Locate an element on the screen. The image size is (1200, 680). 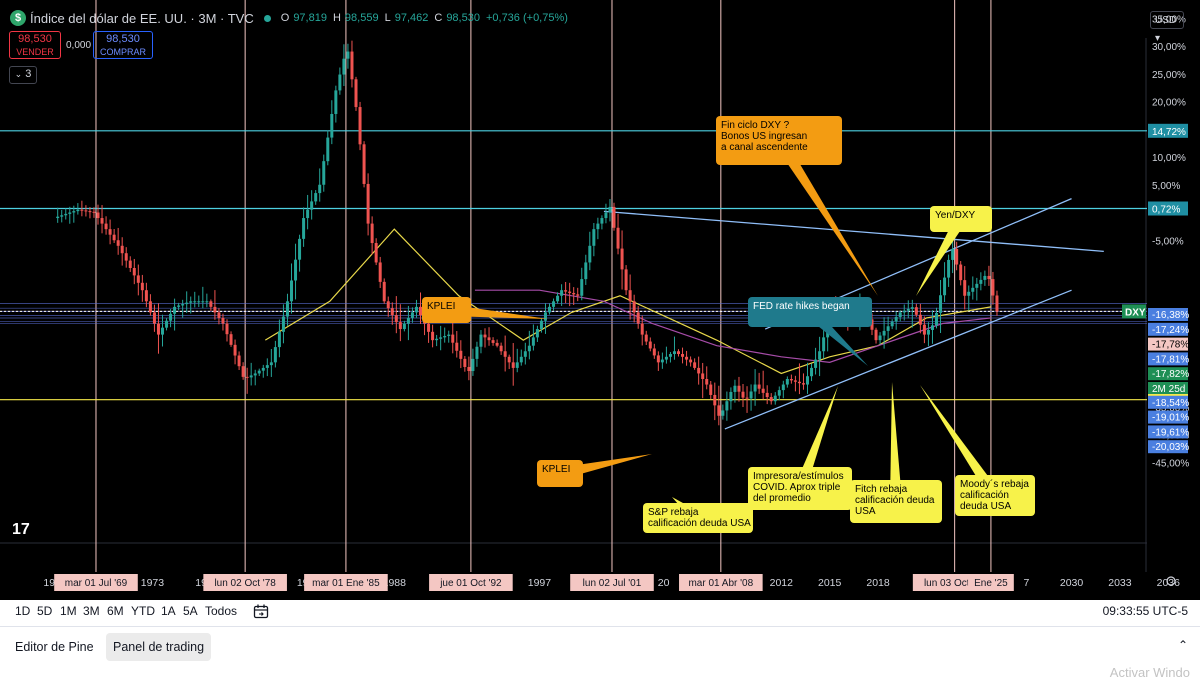
timeframe-1m: 1M is located at coordinates (68, 611).